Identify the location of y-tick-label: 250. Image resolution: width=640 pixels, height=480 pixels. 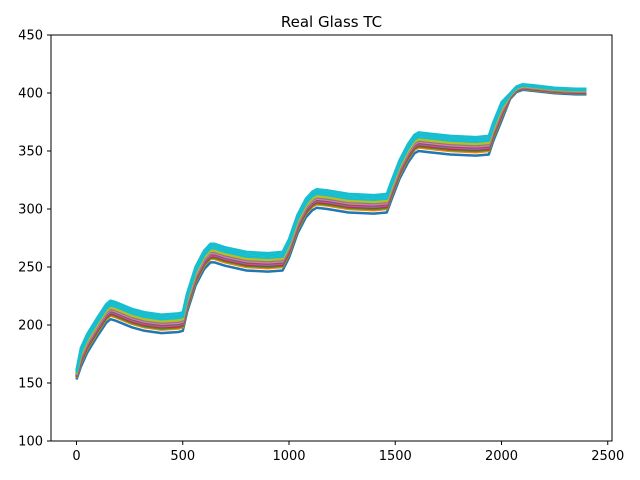
(30, 268).